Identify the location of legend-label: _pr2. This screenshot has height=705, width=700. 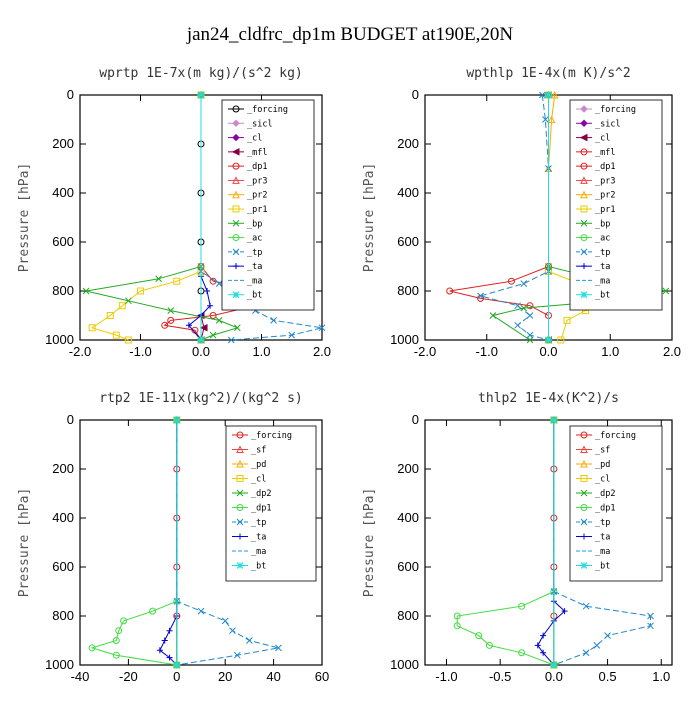
(257, 196).